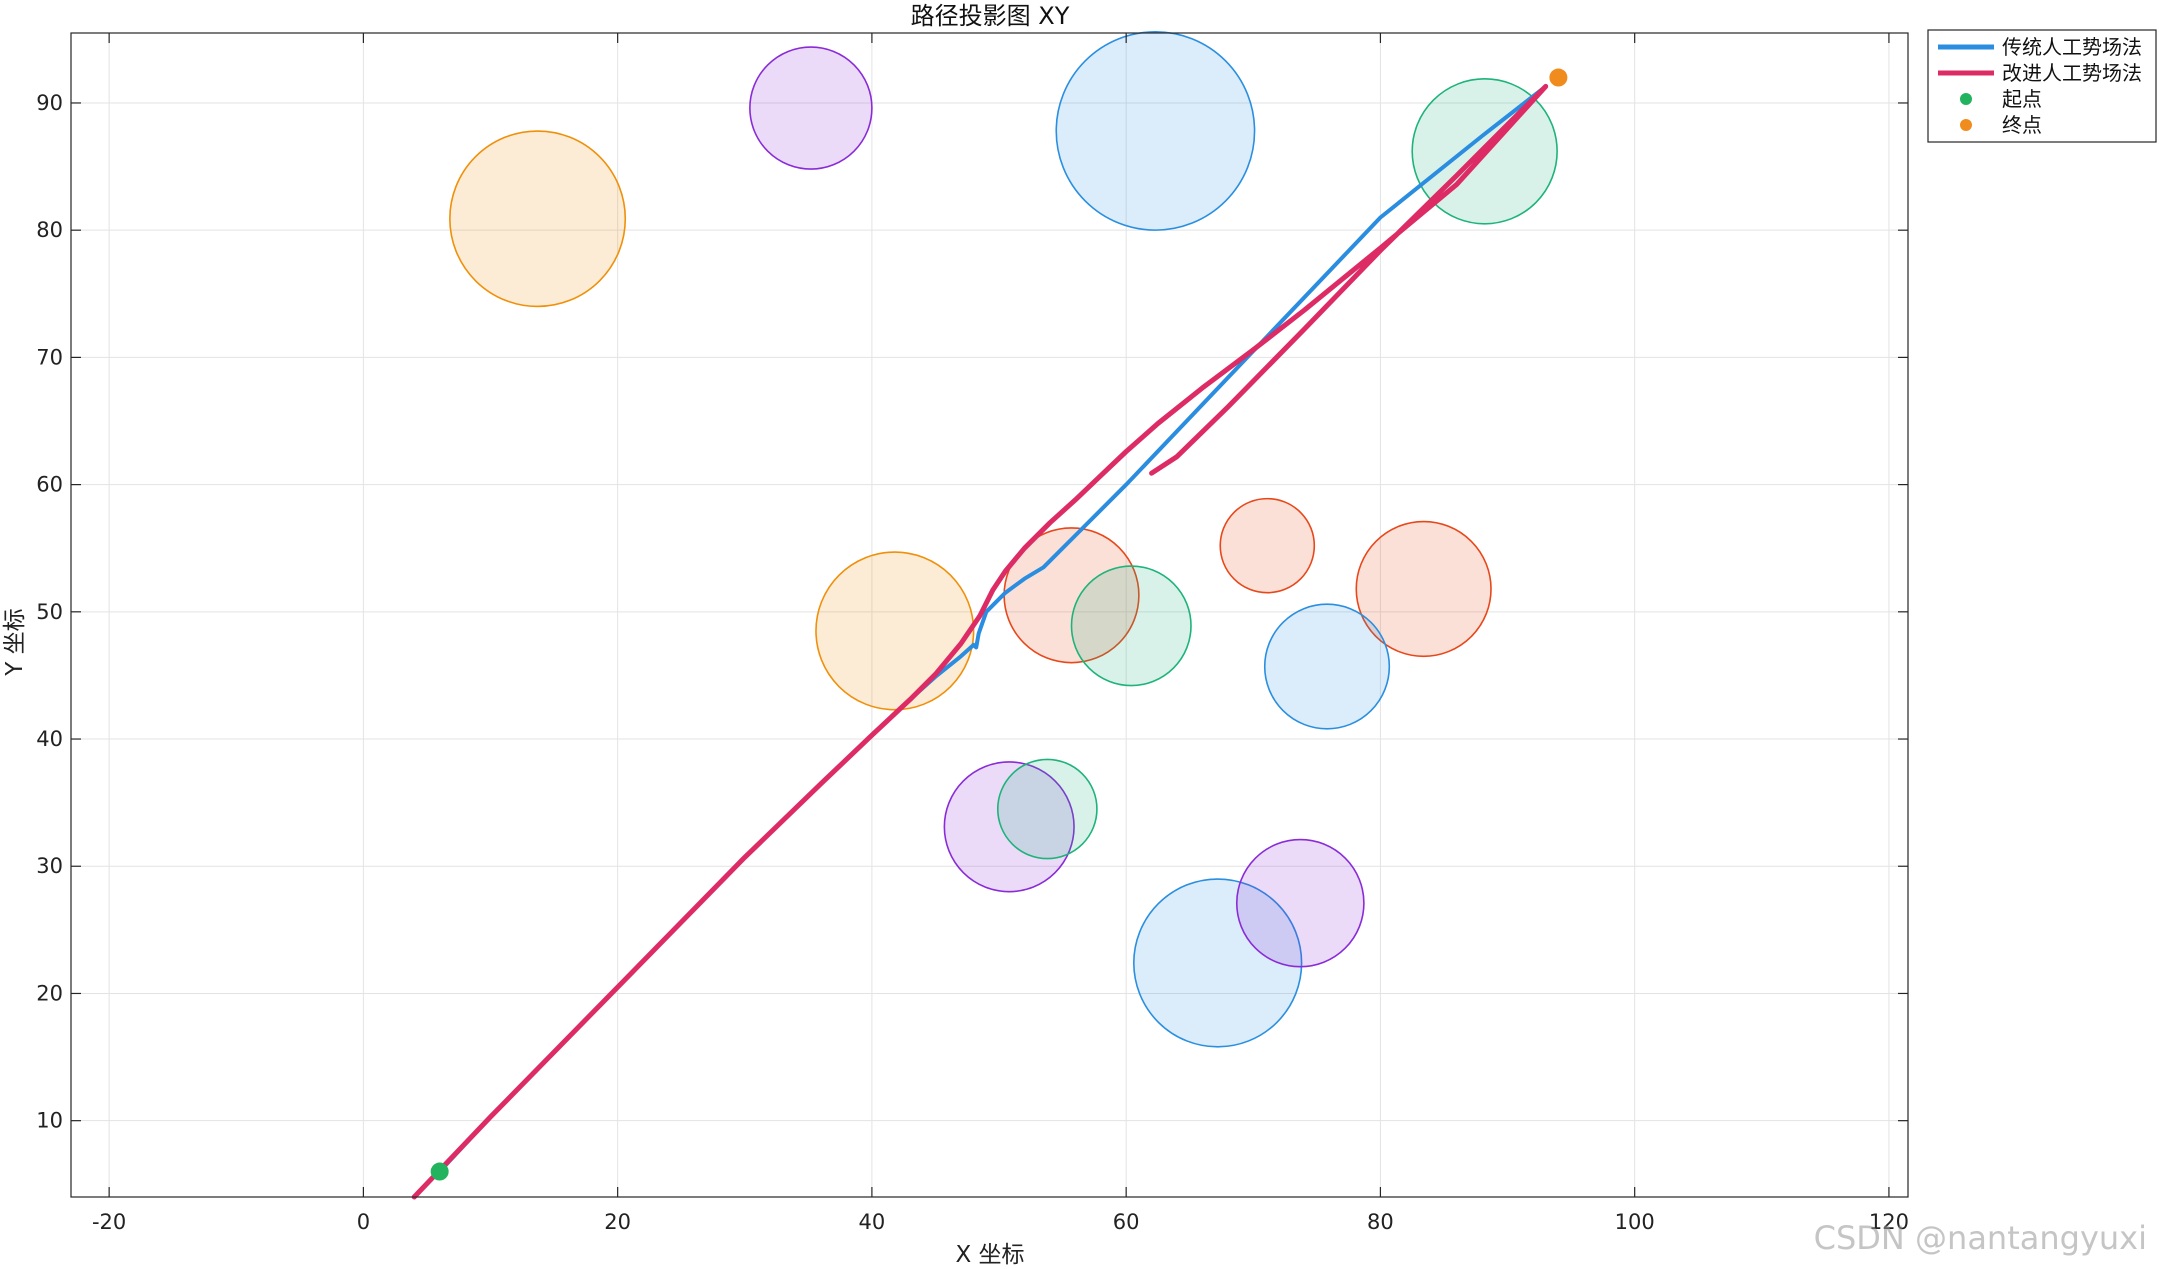 This screenshot has height=1269, width=2159. Describe the element at coordinates (2072, 73) in the screenshot. I see `legend-entry-improved-label: 改进人工势场法` at that location.